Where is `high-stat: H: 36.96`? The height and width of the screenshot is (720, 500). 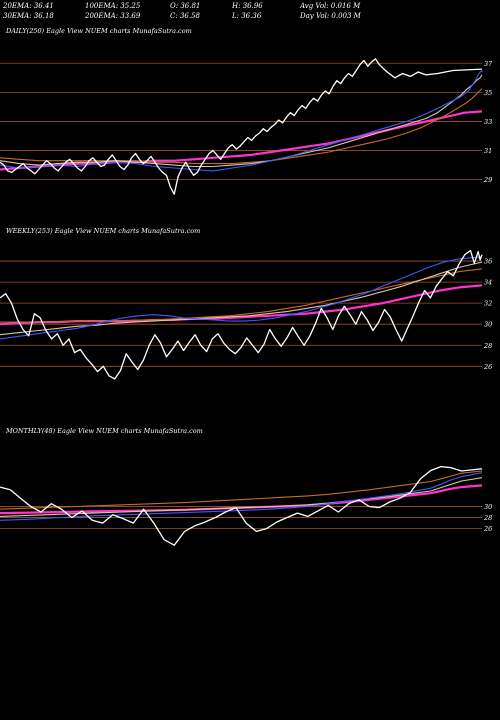
high-stat: H: 36.96 is located at coordinates (247, 6).